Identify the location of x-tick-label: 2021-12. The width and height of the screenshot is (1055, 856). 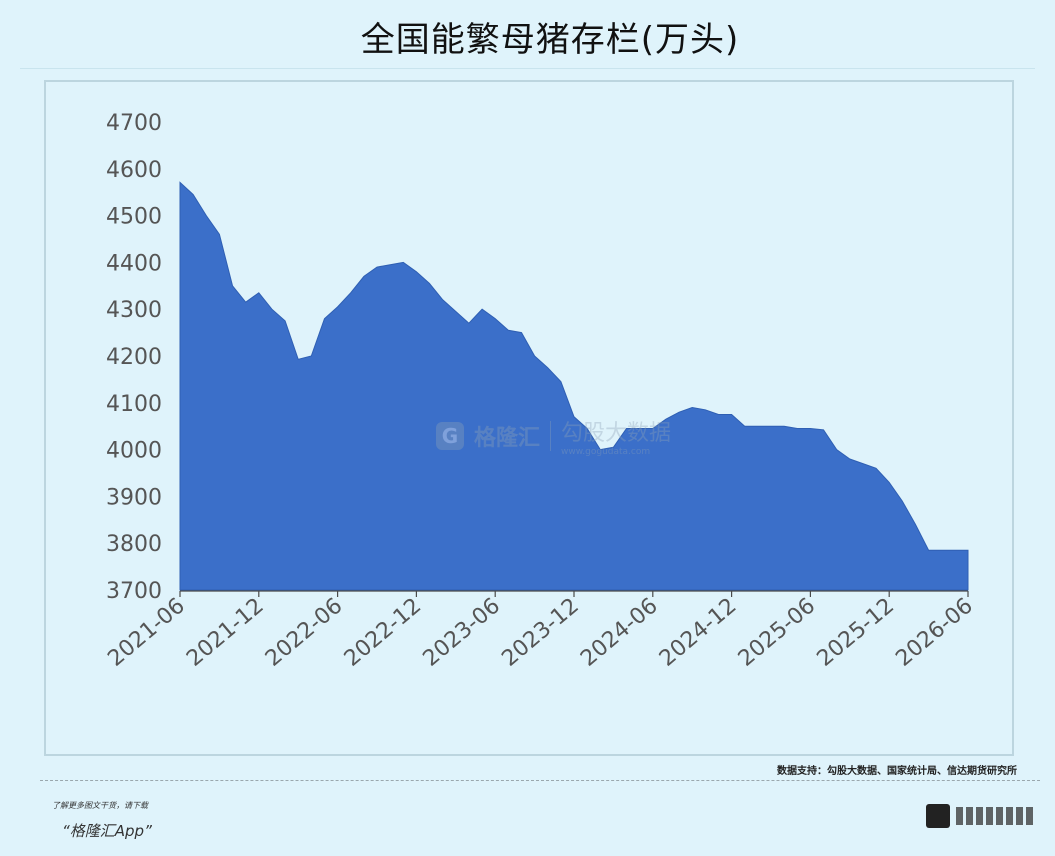
(225, 632).